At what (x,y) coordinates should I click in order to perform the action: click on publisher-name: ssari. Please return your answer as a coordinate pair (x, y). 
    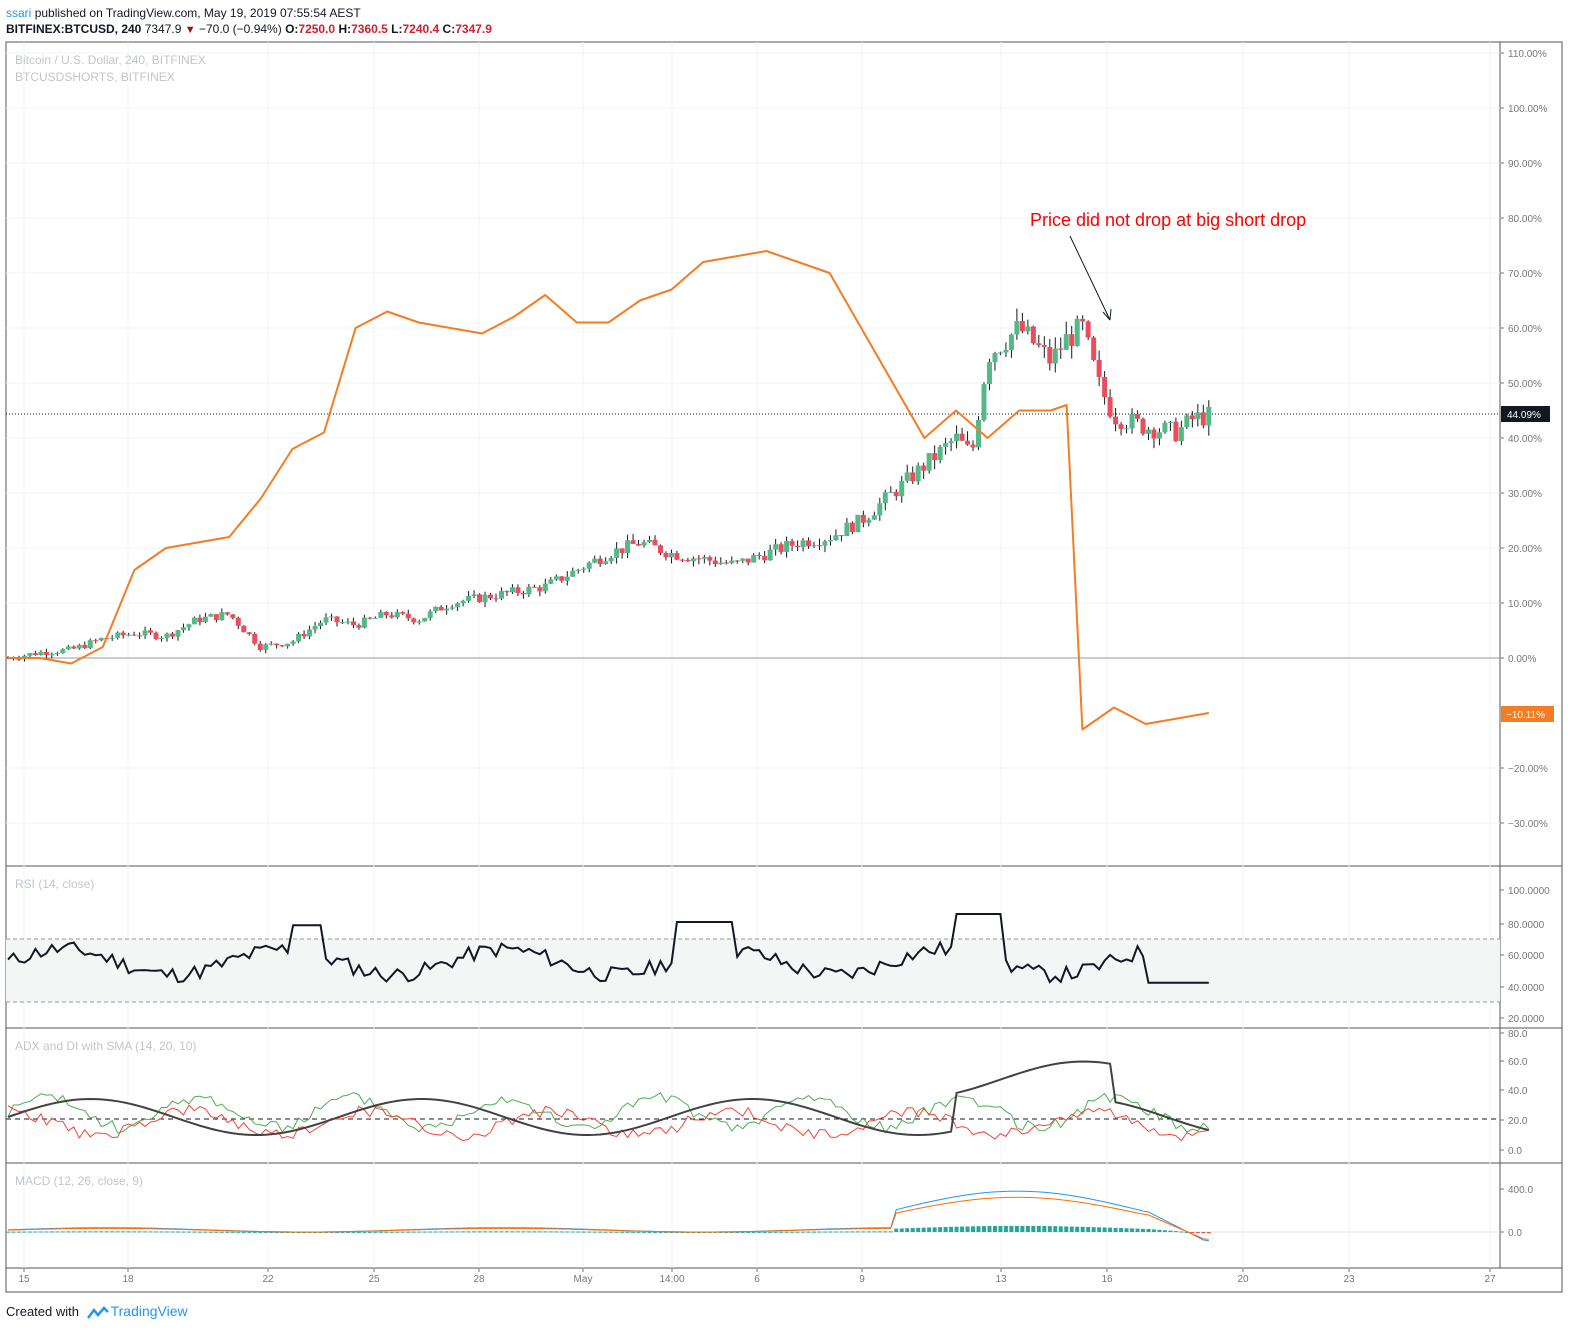
    Looking at the image, I should click on (19, 13).